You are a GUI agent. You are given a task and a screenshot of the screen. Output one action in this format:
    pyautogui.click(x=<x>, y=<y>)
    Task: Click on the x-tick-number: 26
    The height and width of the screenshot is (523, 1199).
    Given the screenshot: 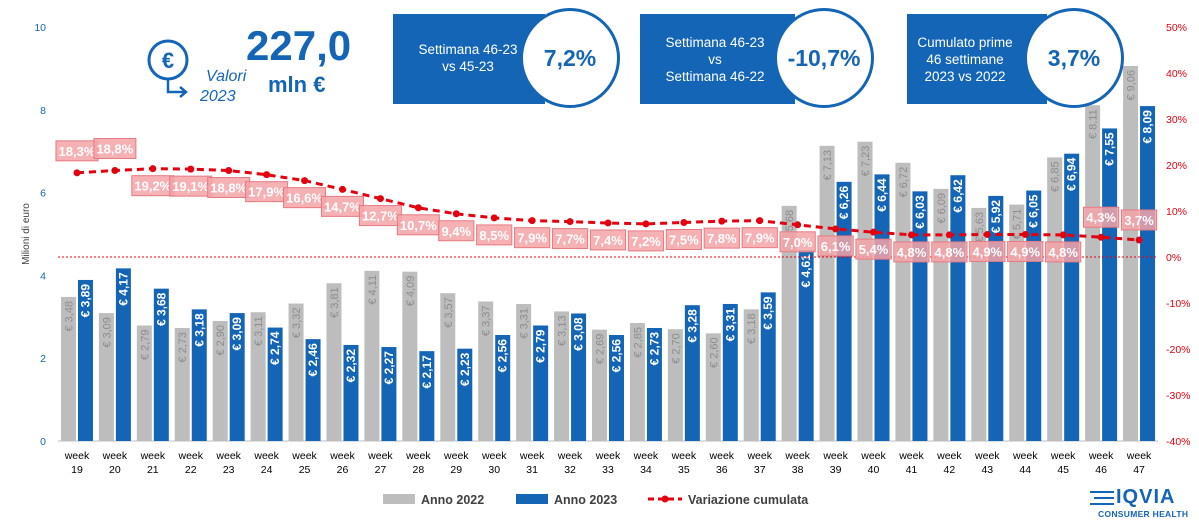 What is the action you would take?
    pyautogui.click(x=343, y=470)
    